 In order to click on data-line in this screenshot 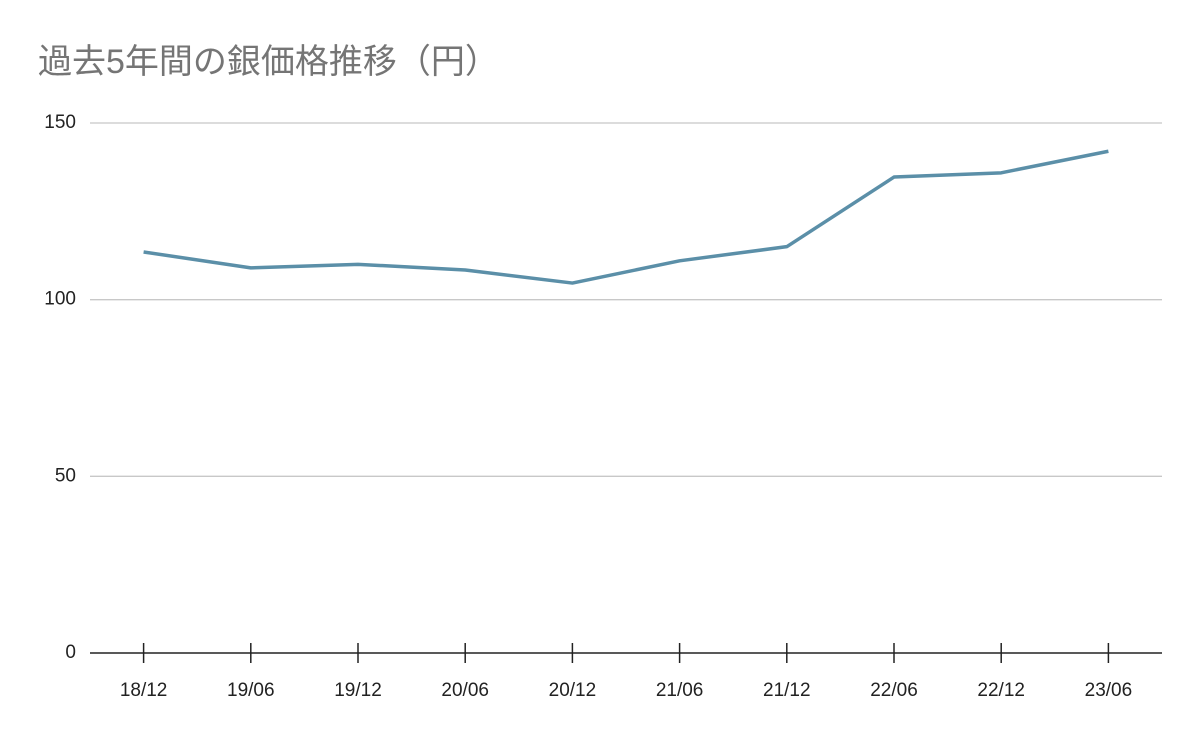, I will do `click(626, 217)`.